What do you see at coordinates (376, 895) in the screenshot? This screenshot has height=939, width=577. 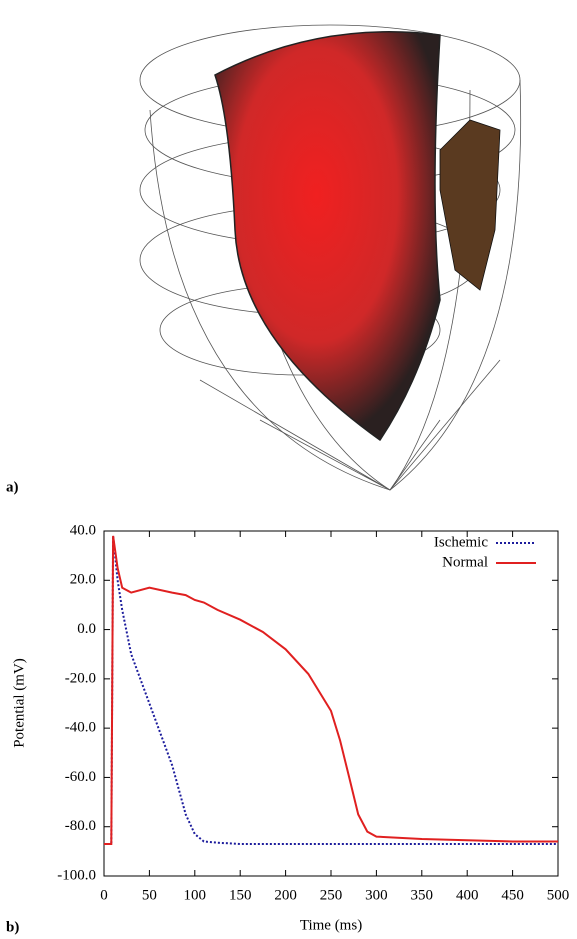 I see `x-tick-label: 300` at bounding box center [376, 895].